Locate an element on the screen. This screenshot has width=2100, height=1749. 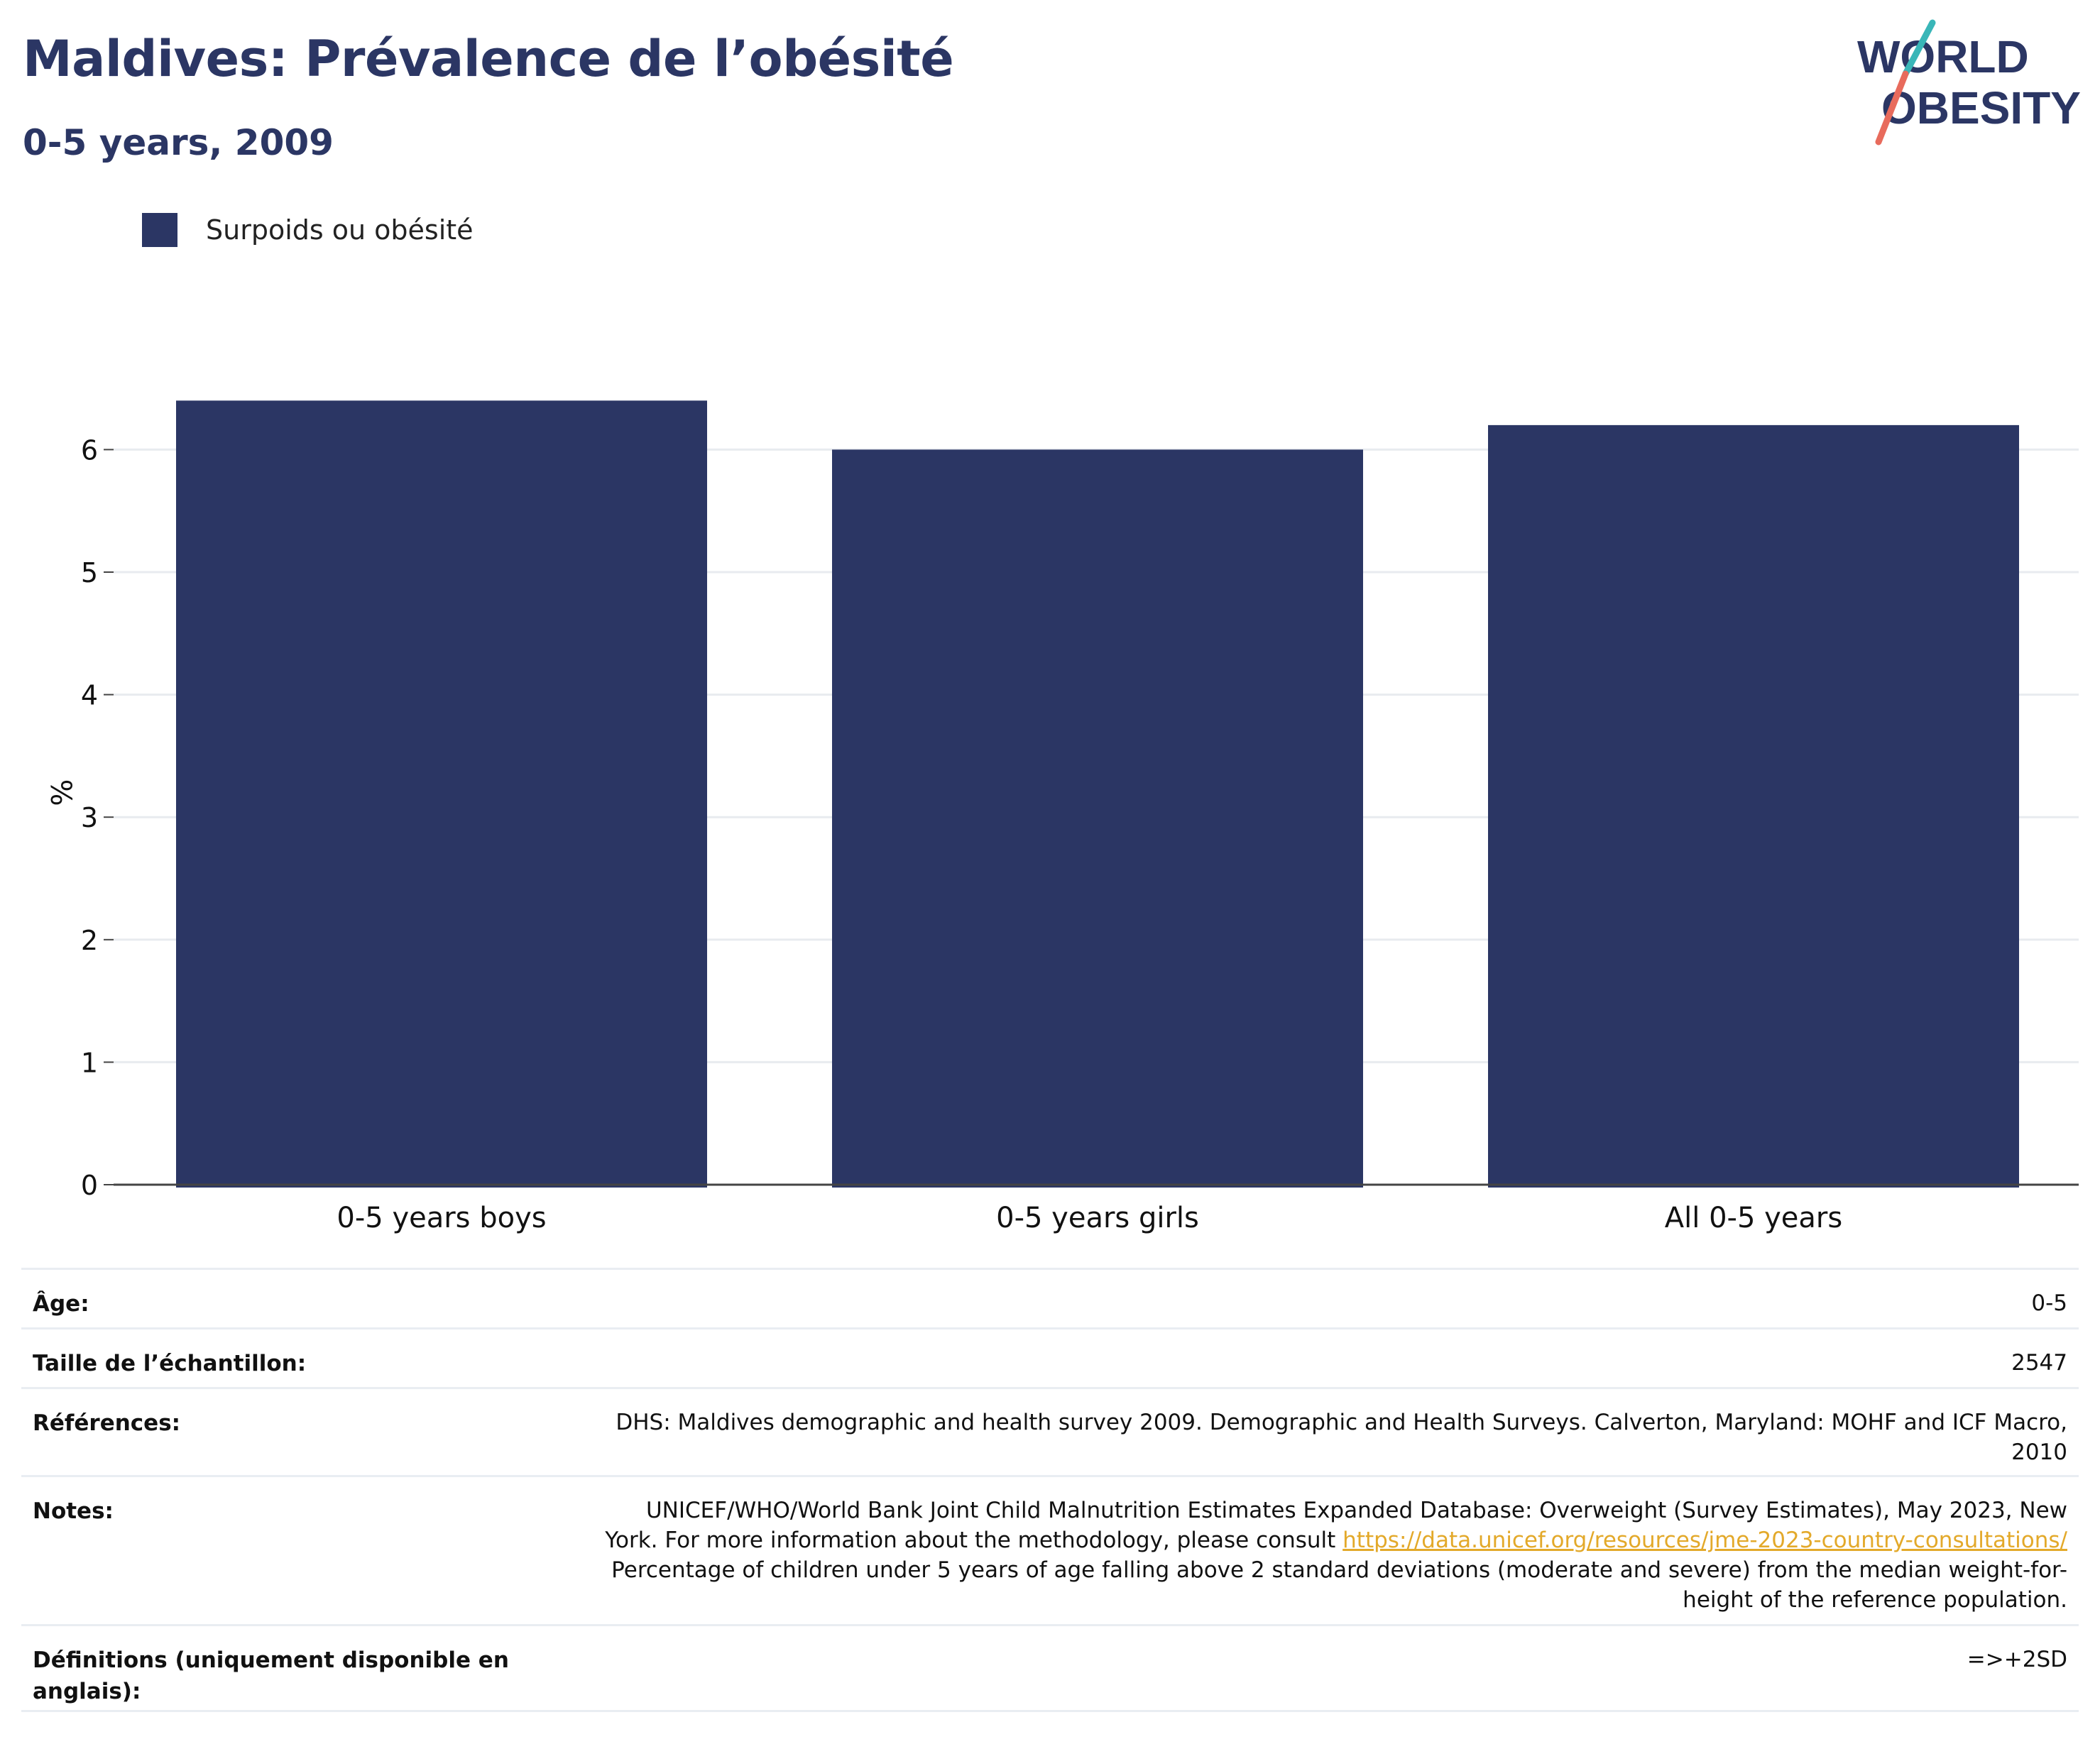
y-tick-label: 6 is located at coordinates (89, 450).